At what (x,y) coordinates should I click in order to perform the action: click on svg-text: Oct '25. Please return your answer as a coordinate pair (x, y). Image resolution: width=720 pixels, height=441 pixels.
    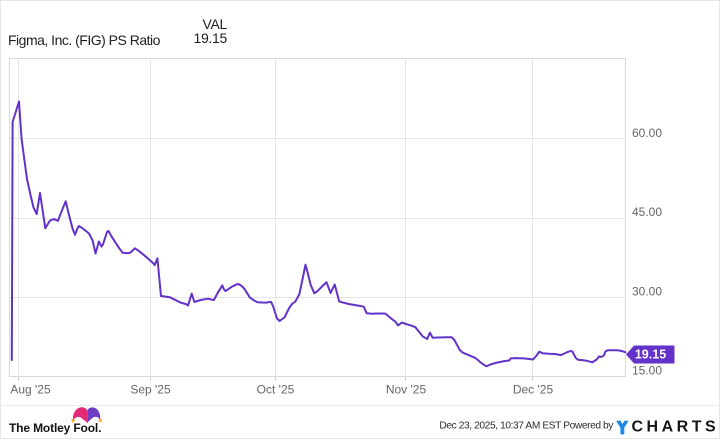
    Looking at the image, I should click on (276, 390).